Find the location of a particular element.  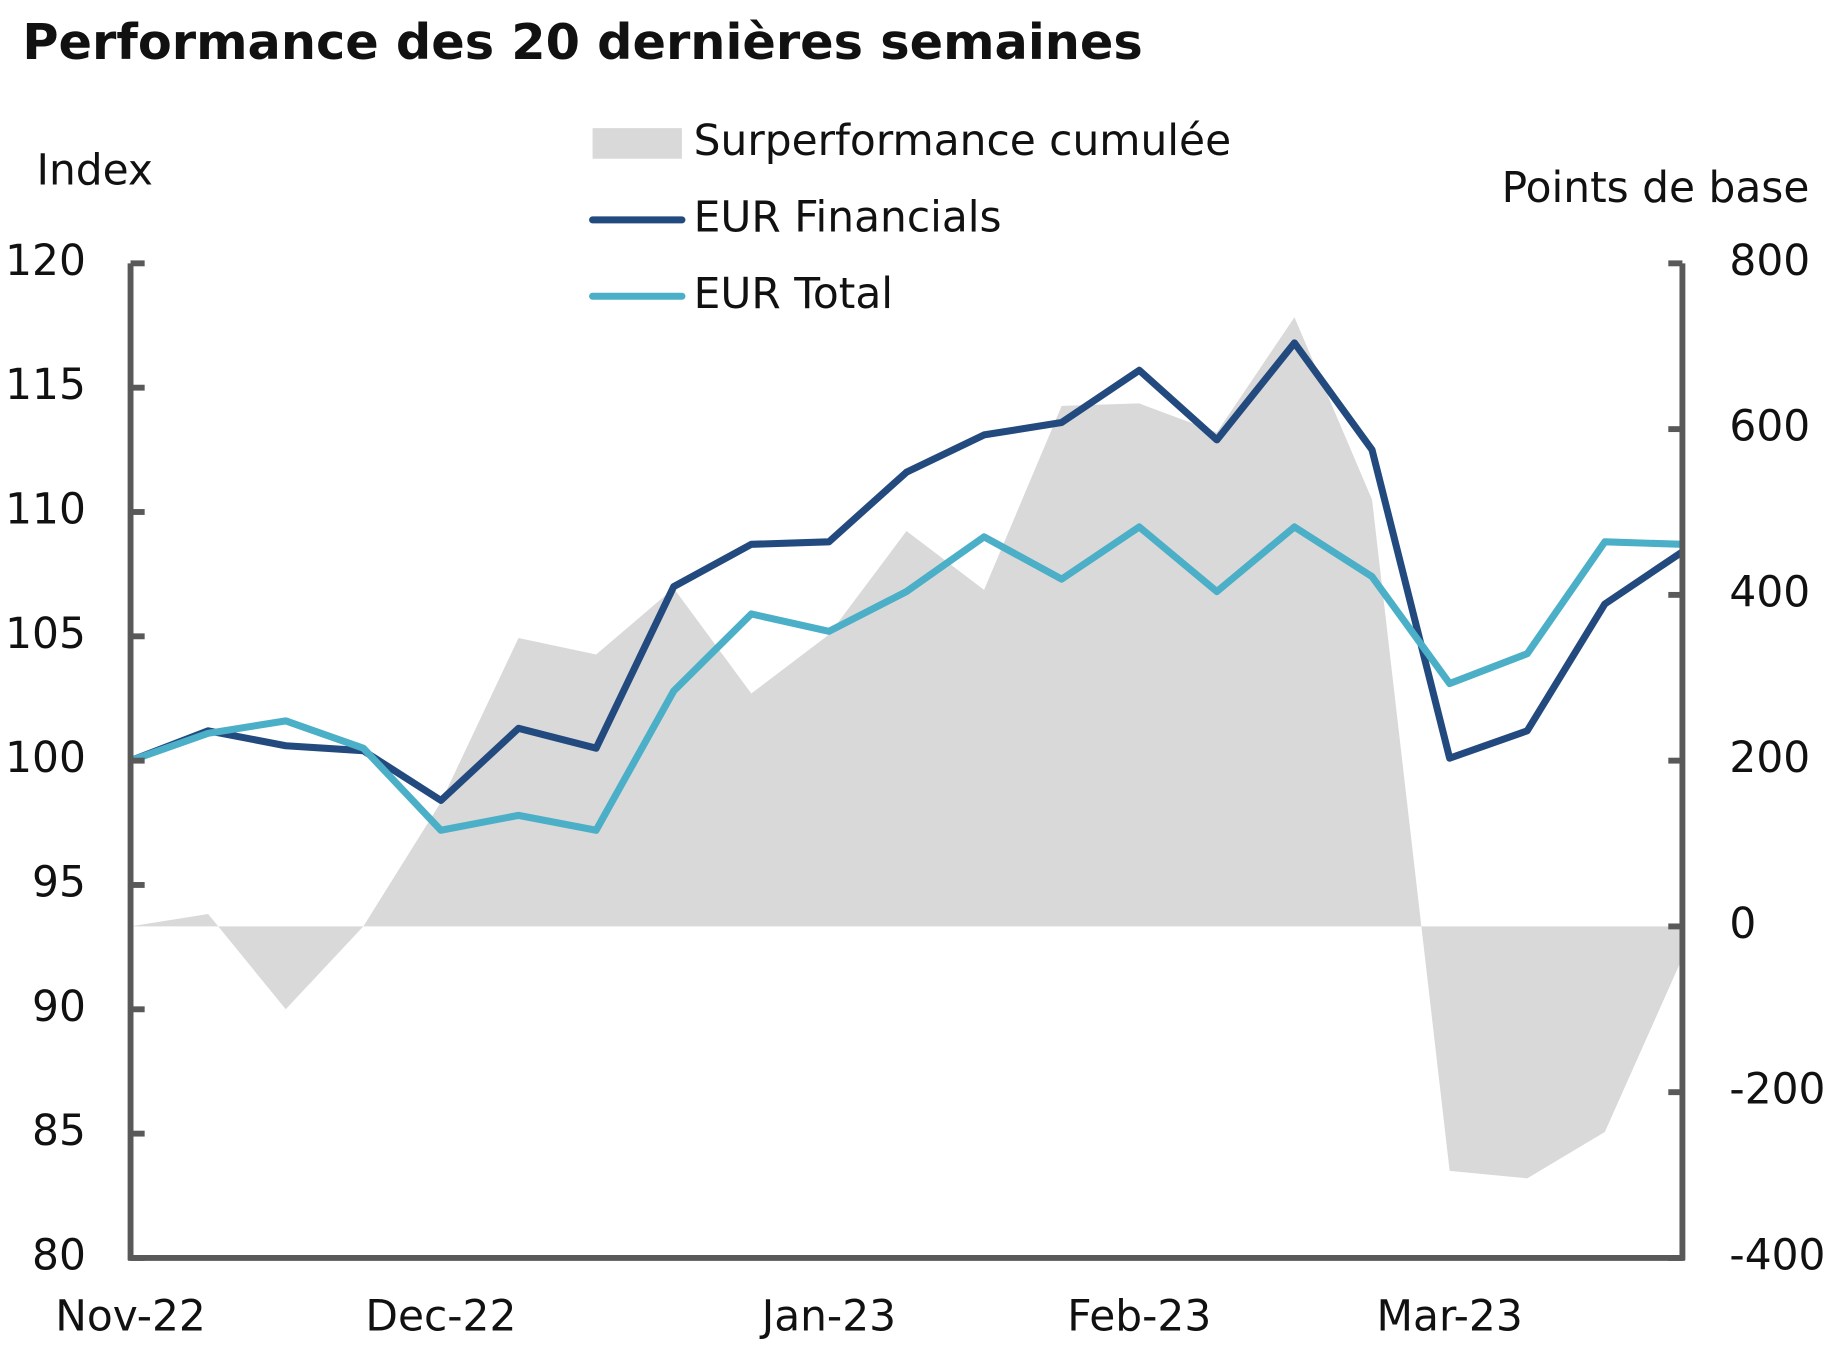

x-tick-label: Feb-23 is located at coordinates (1139, 1316).